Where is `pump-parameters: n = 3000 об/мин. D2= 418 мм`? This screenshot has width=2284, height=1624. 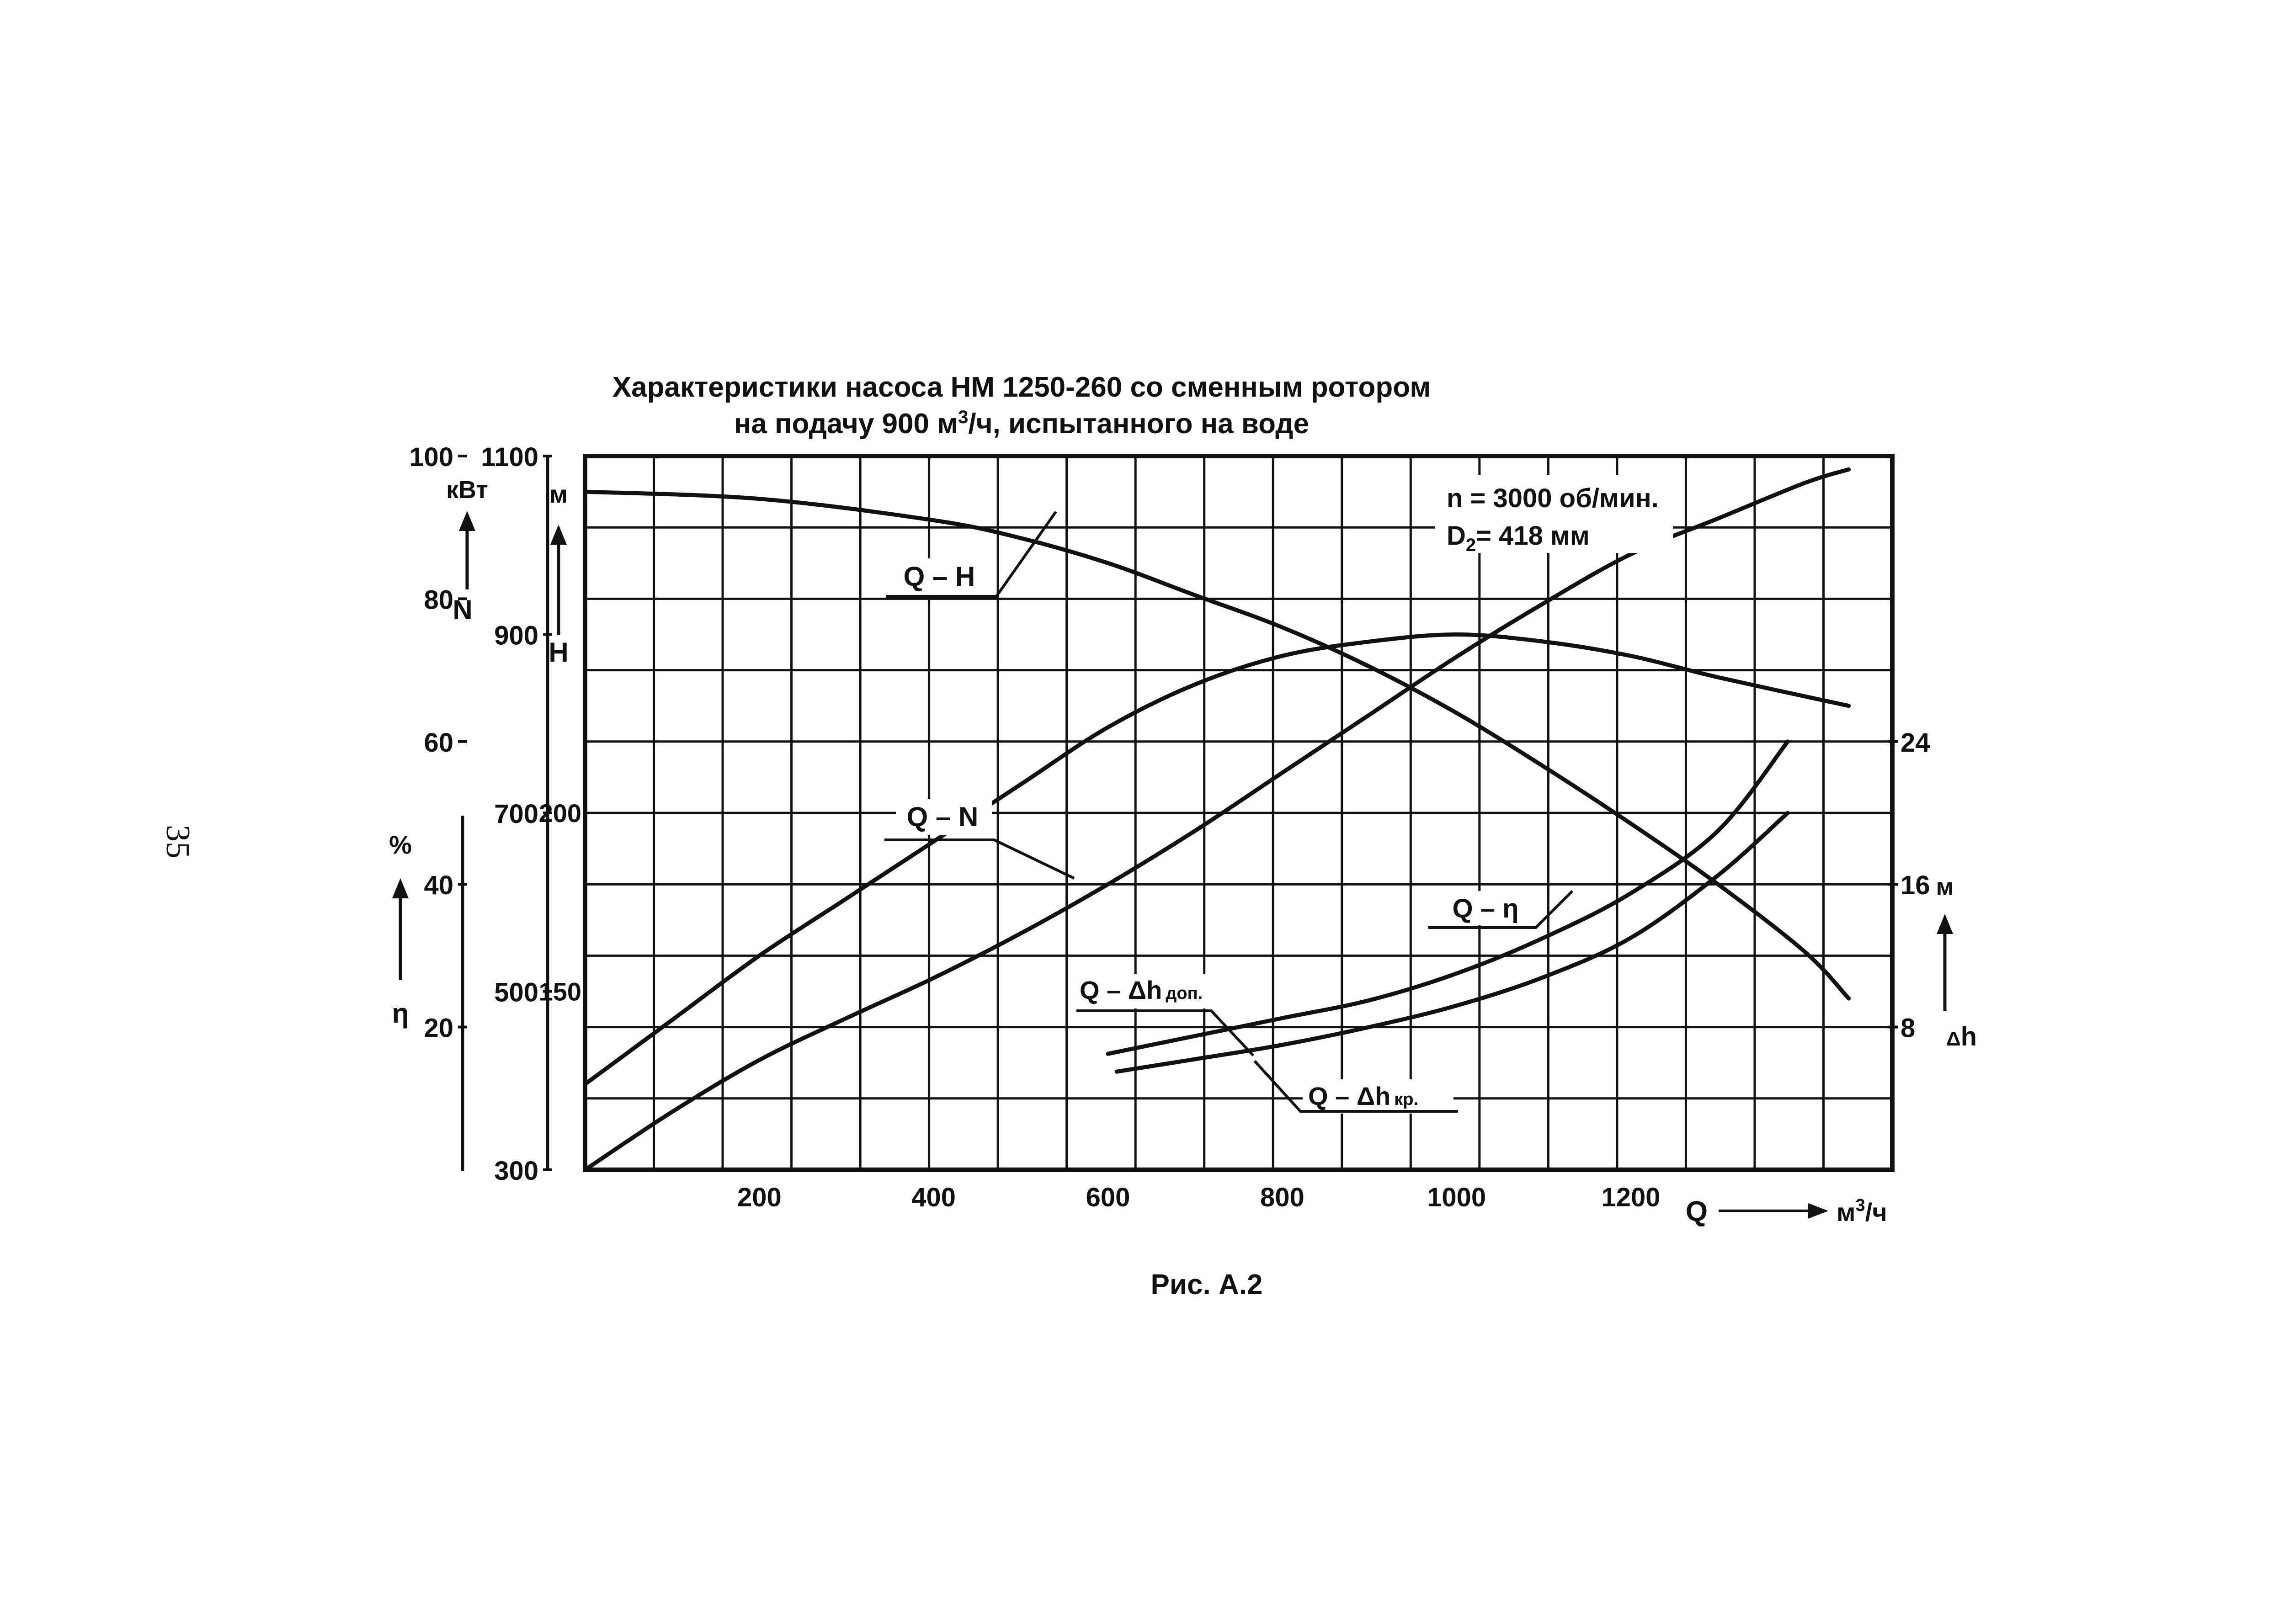 pump-parameters: n = 3000 об/мин. D2= 418 мм is located at coordinates (1554, 515).